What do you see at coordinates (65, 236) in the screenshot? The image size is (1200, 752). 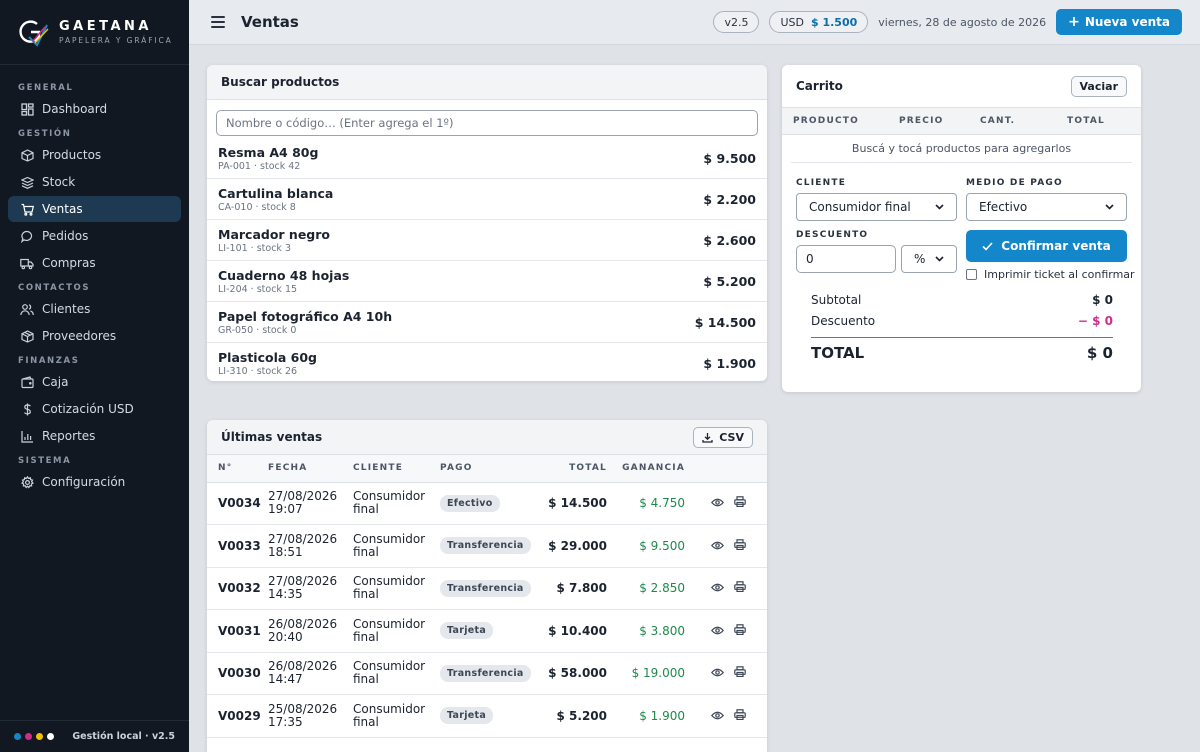 I see `sidebar-item-label: Pedidos` at bounding box center [65, 236].